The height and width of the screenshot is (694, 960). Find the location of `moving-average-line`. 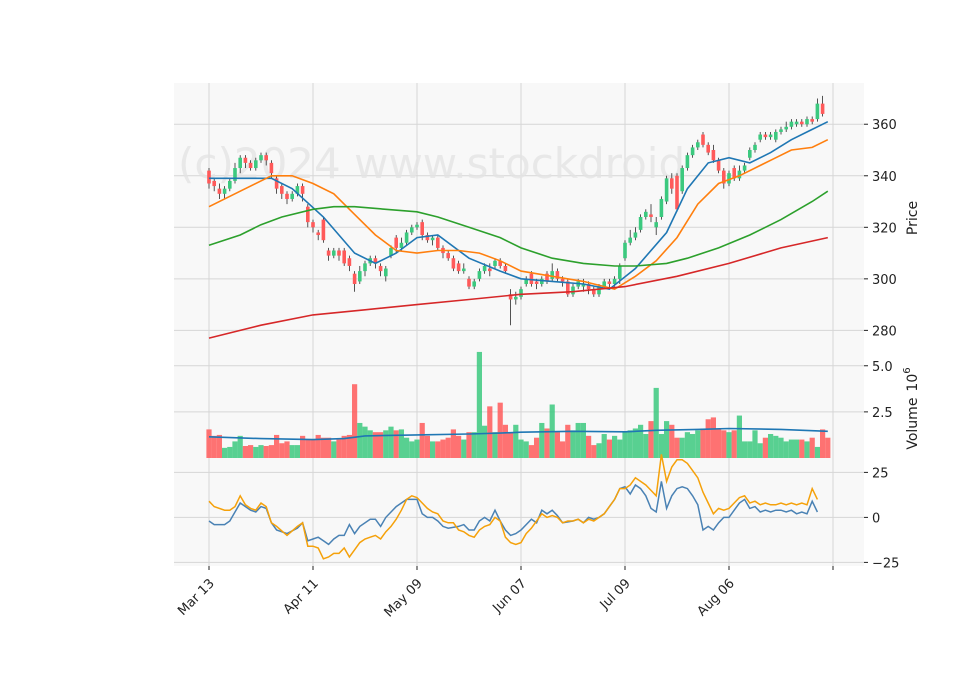

moving-average-line is located at coordinates (518, 214).